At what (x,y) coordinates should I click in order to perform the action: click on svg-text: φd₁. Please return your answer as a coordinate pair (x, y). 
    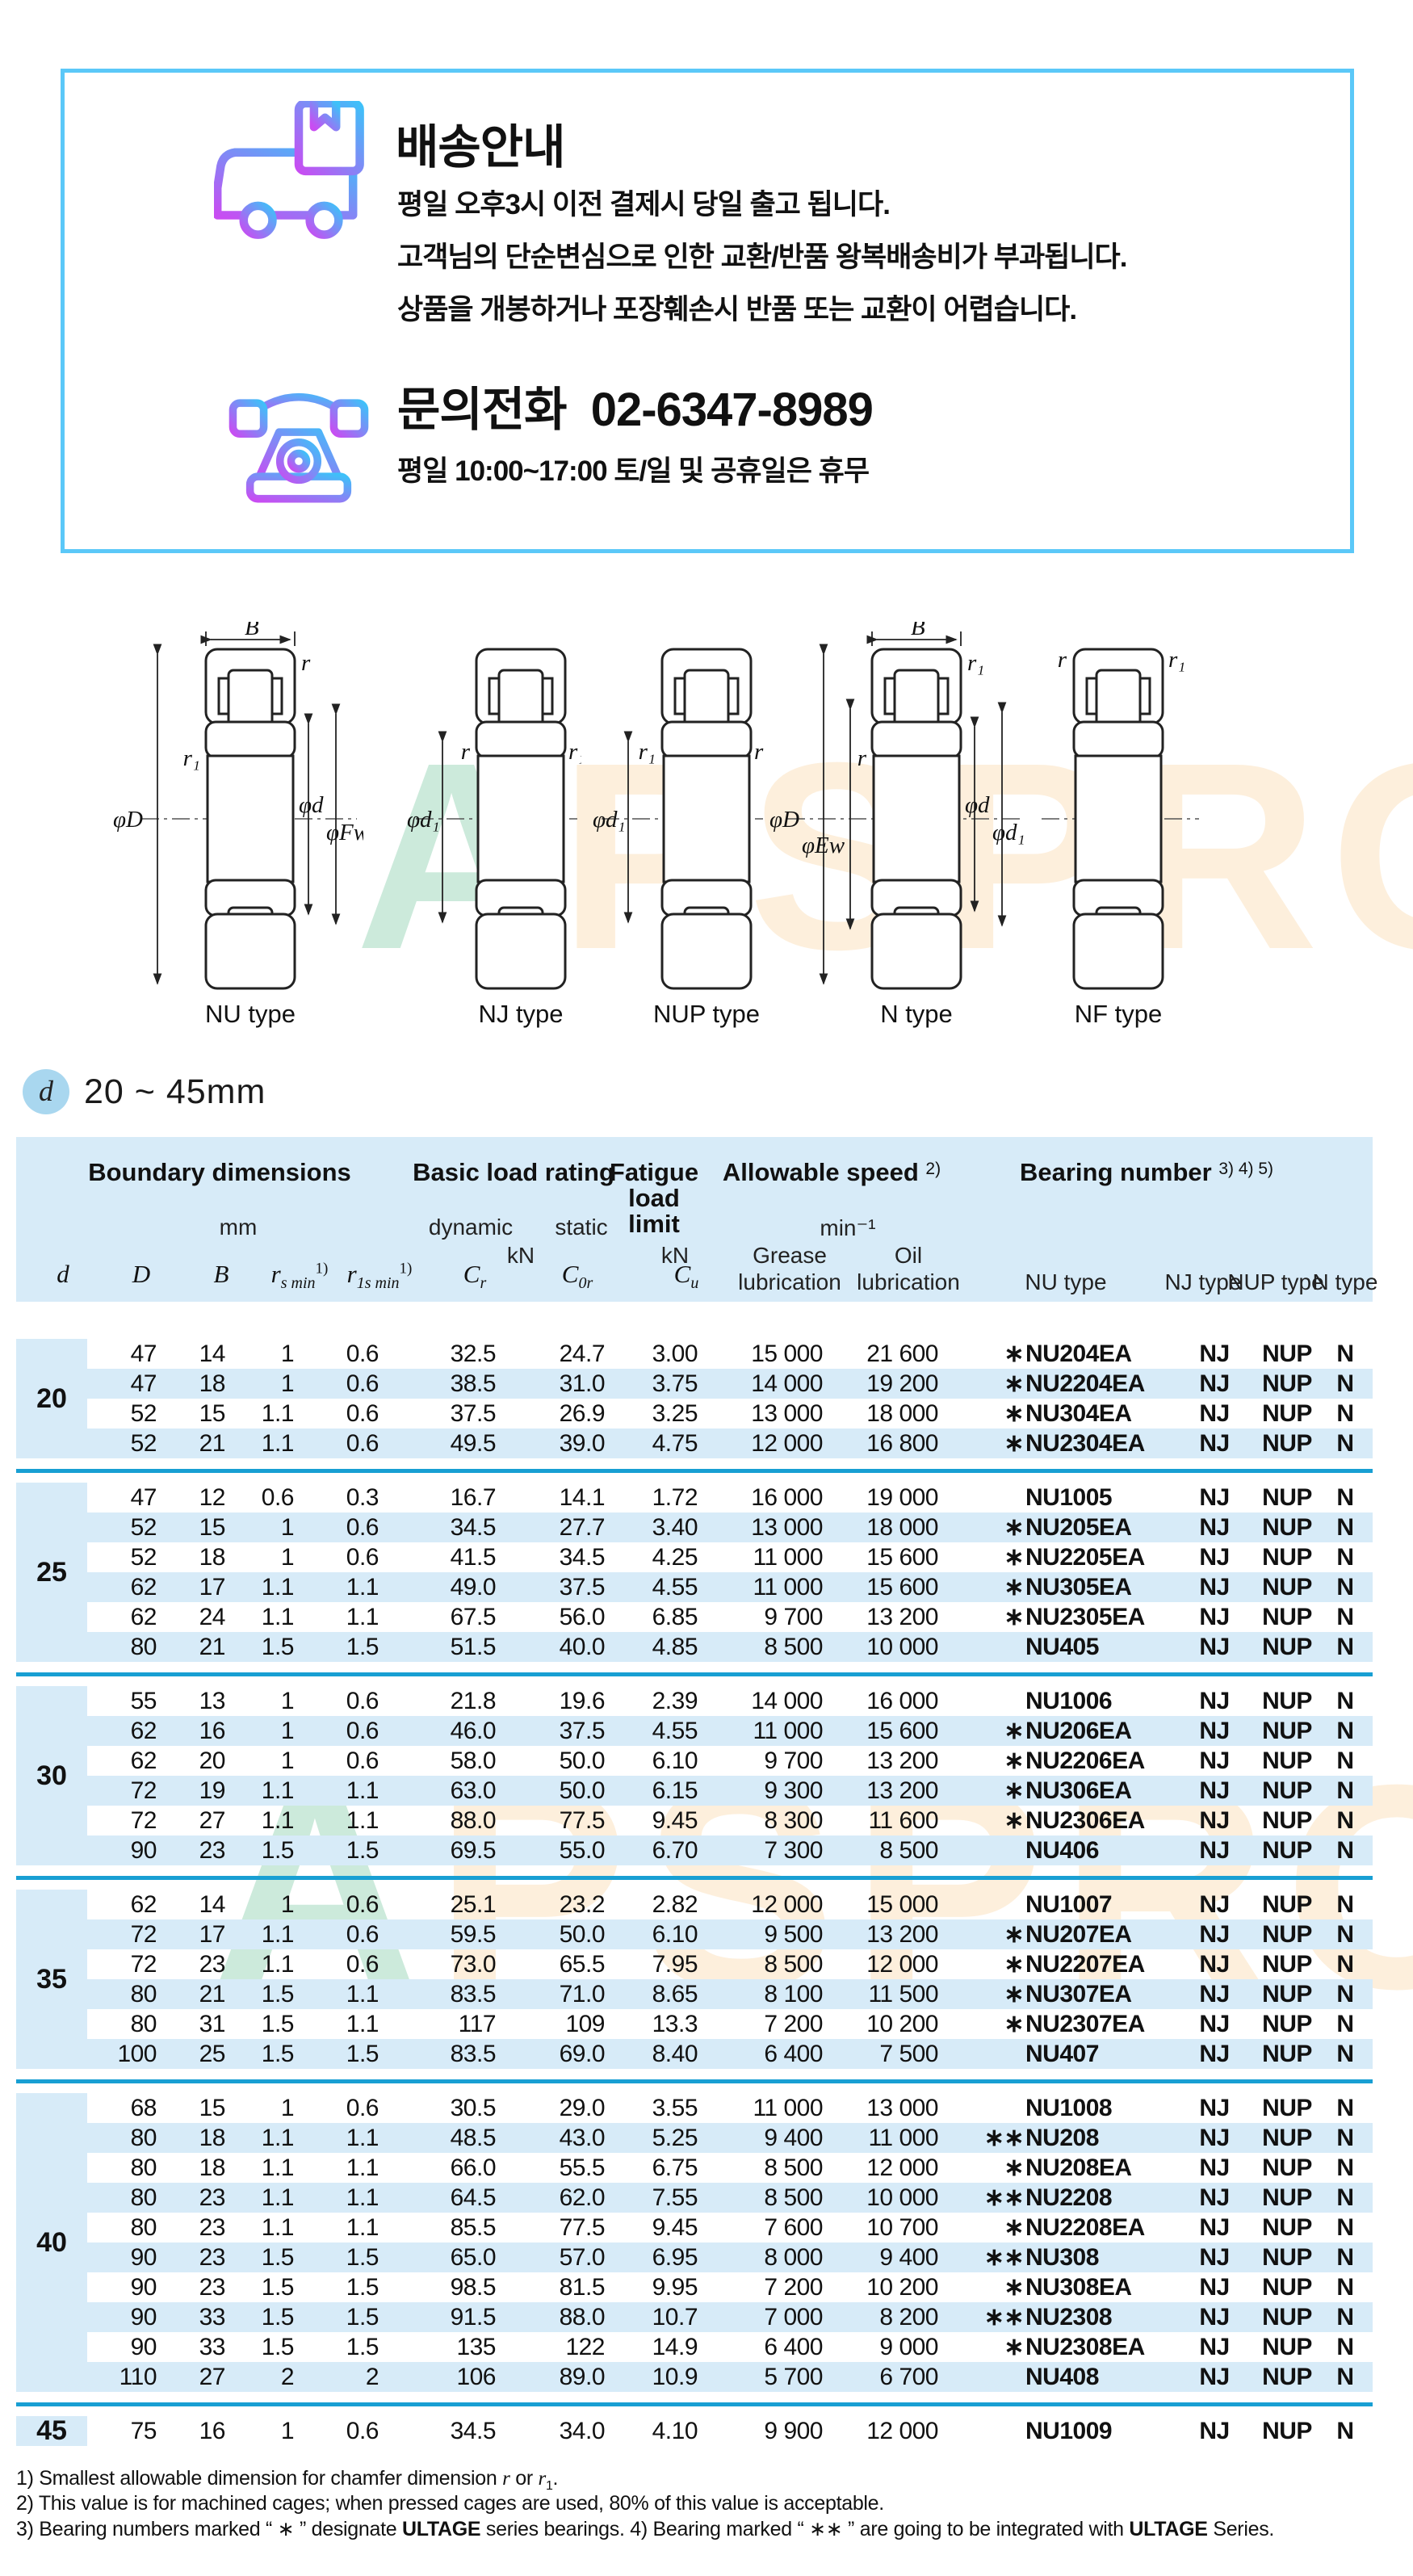
    Looking at the image, I should click on (1008, 832).